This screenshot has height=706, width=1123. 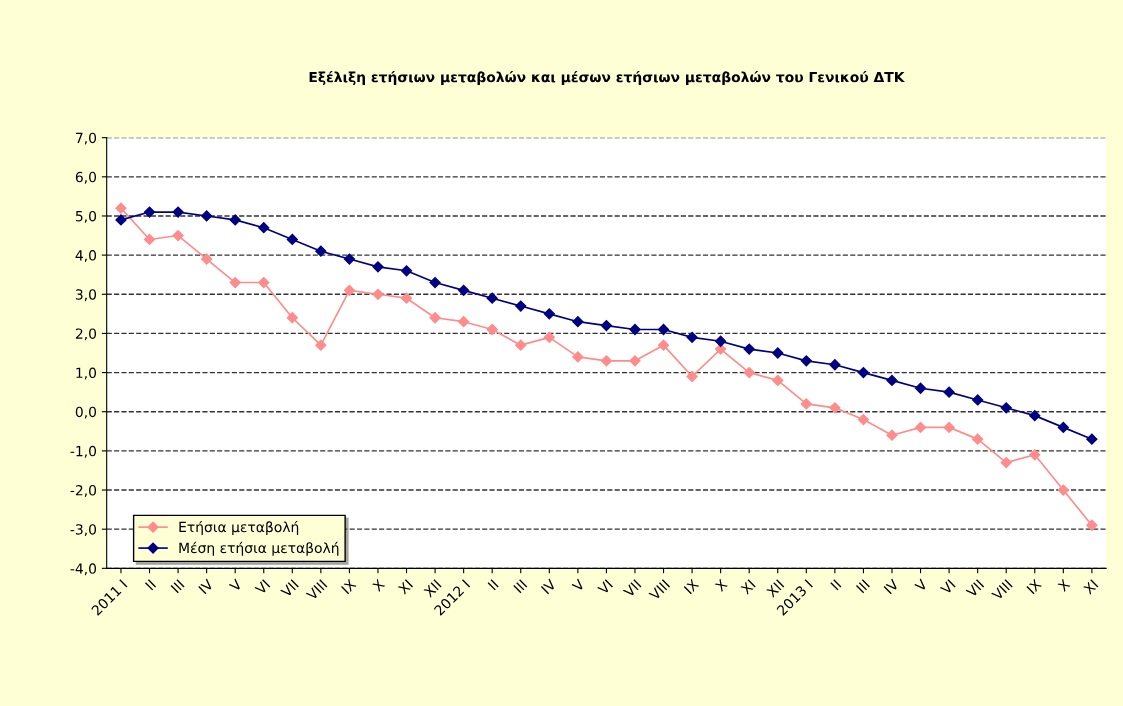 What do you see at coordinates (83, 491) in the screenshot?
I see `y-tick-label: -2,0` at bounding box center [83, 491].